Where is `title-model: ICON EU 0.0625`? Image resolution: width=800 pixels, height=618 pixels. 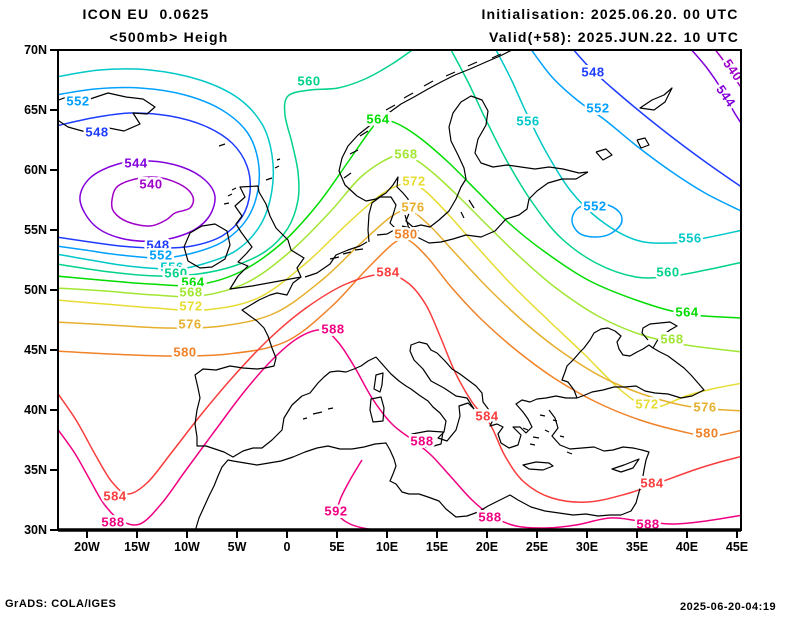
title-model: ICON EU 0.0625 is located at coordinates (146, 14).